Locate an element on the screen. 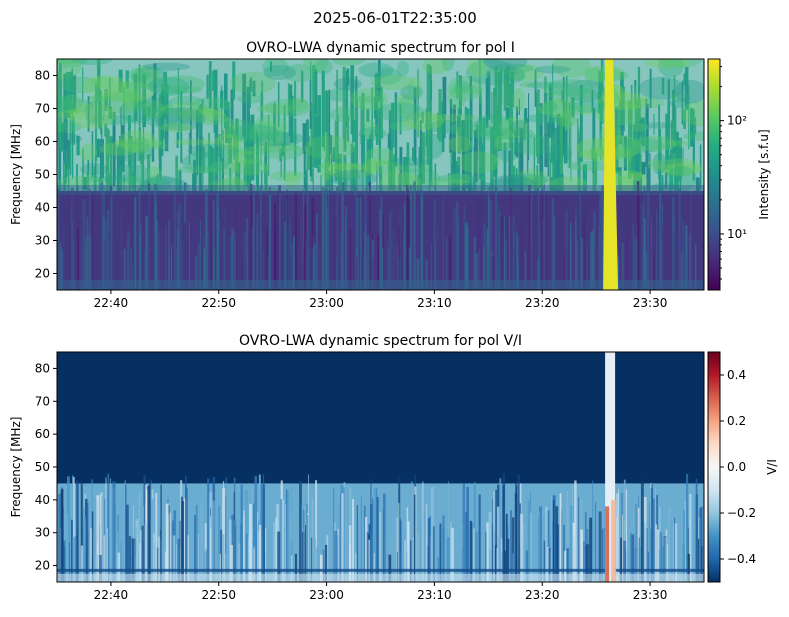 Image resolution: width=789 pixels, height=617 pixels. colorbar-tick-label: 10² is located at coordinates (737, 121).